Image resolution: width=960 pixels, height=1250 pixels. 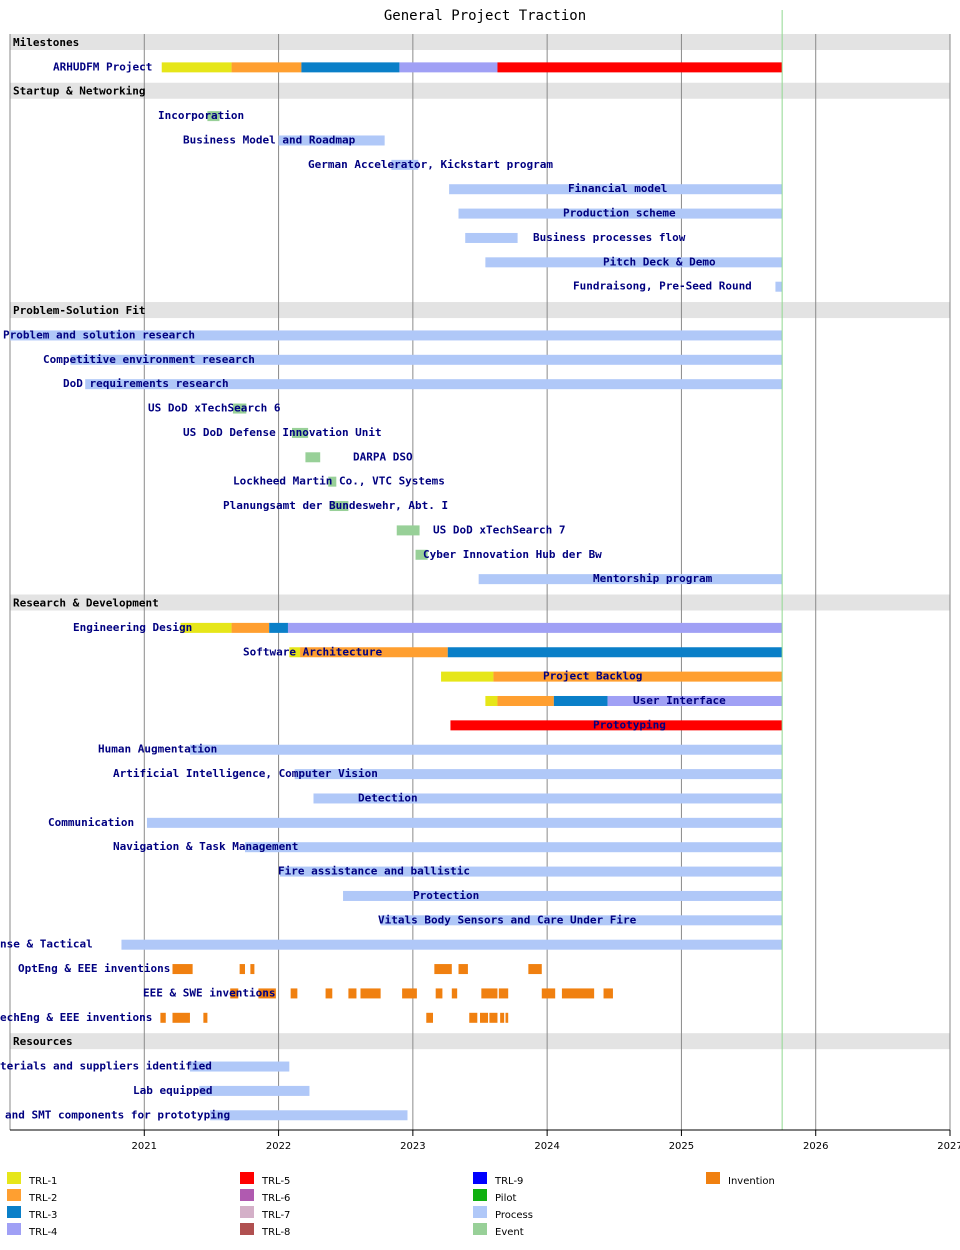 I want to click on legend-label: Event, so click(x=509, y=1232).